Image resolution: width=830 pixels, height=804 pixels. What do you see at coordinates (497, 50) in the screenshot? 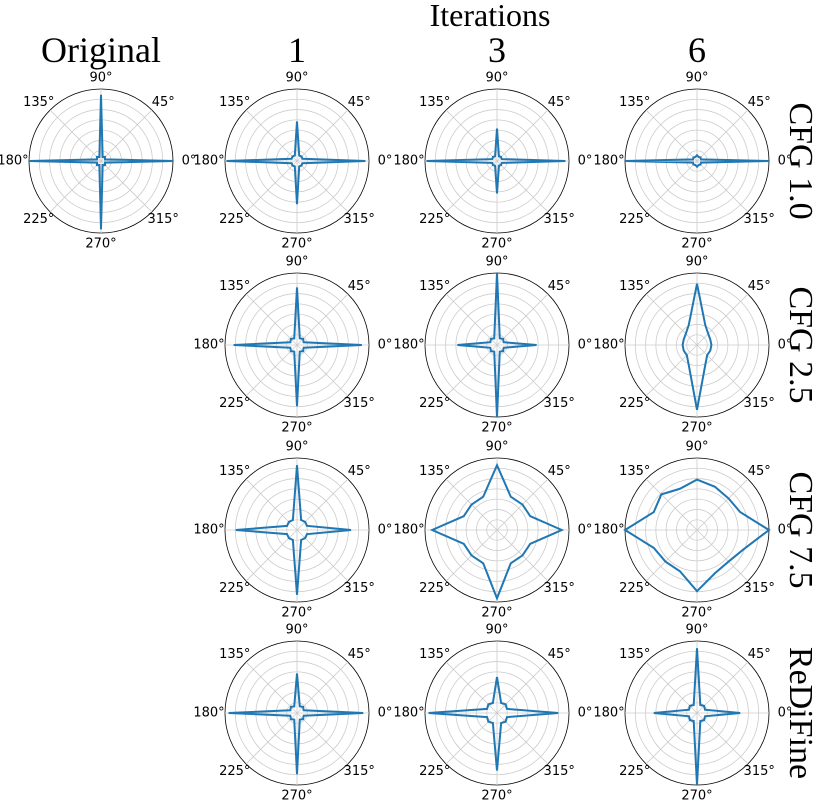
I see `column-label: 3` at bounding box center [497, 50].